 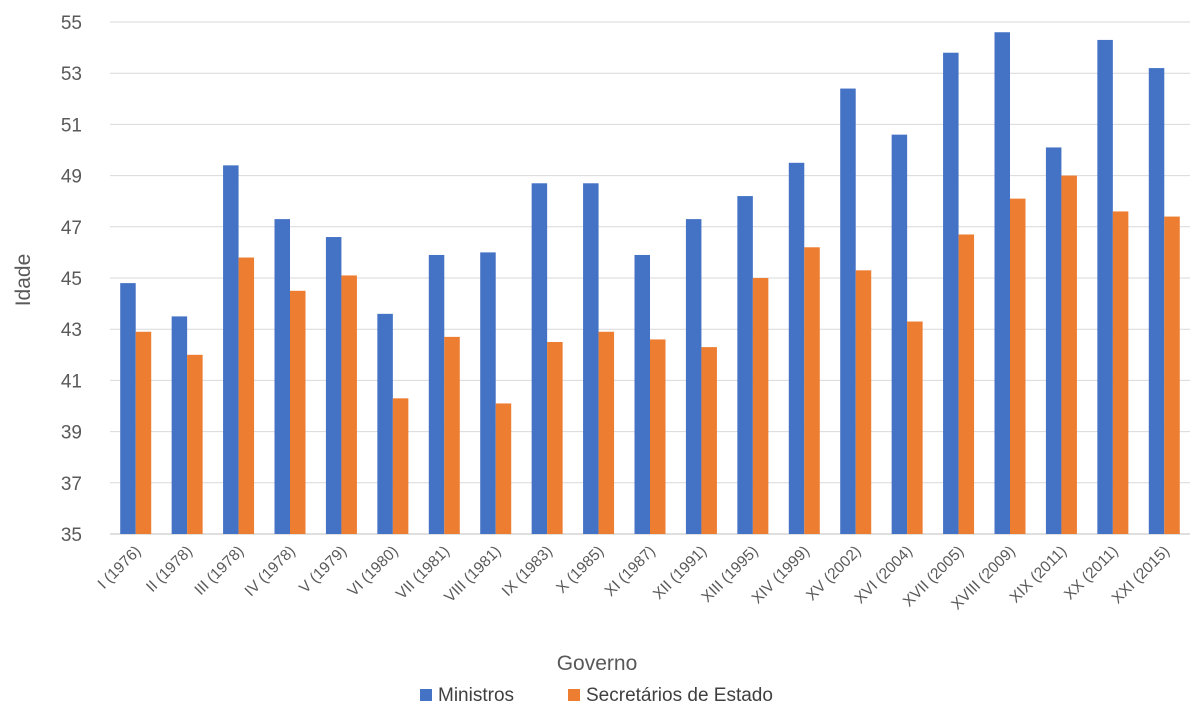 What do you see at coordinates (71, 433) in the screenshot?
I see `y-tick-label: 39` at bounding box center [71, 433].